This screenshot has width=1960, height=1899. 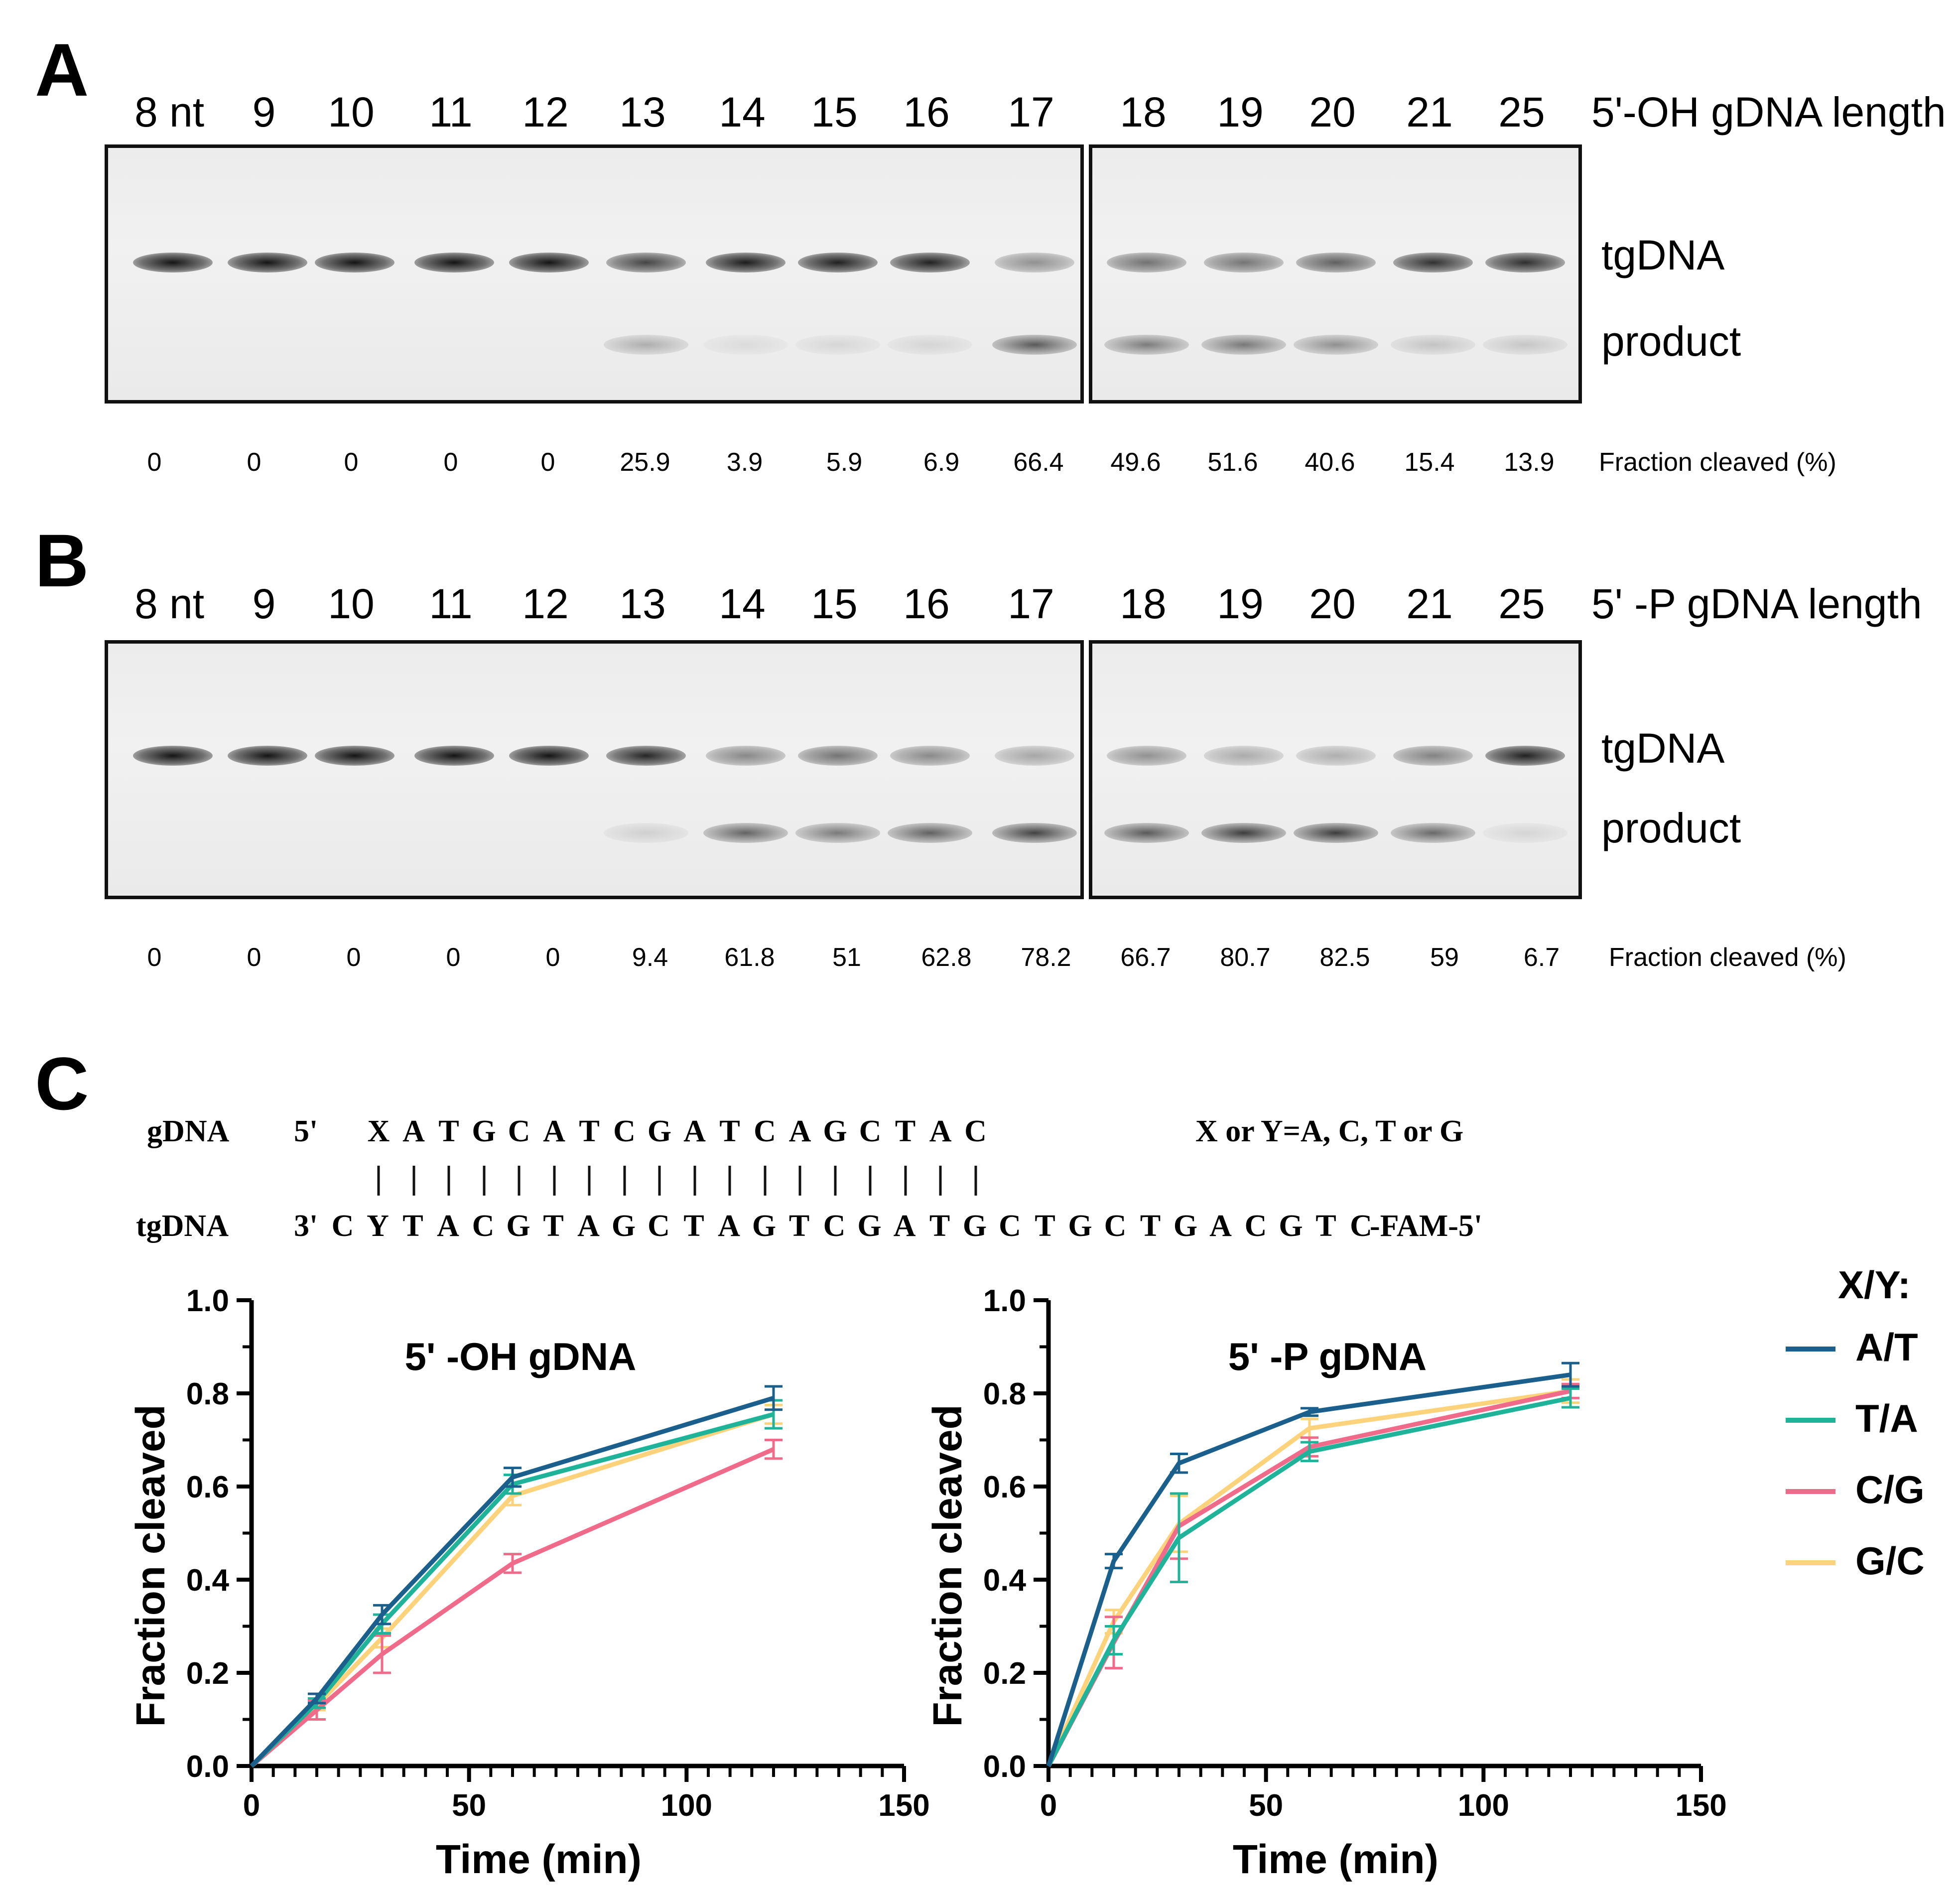 What do you see at coordinates (1429, 112) in the screenshot?
I see `lane-label: 21` at bounding box center [1429, 112].